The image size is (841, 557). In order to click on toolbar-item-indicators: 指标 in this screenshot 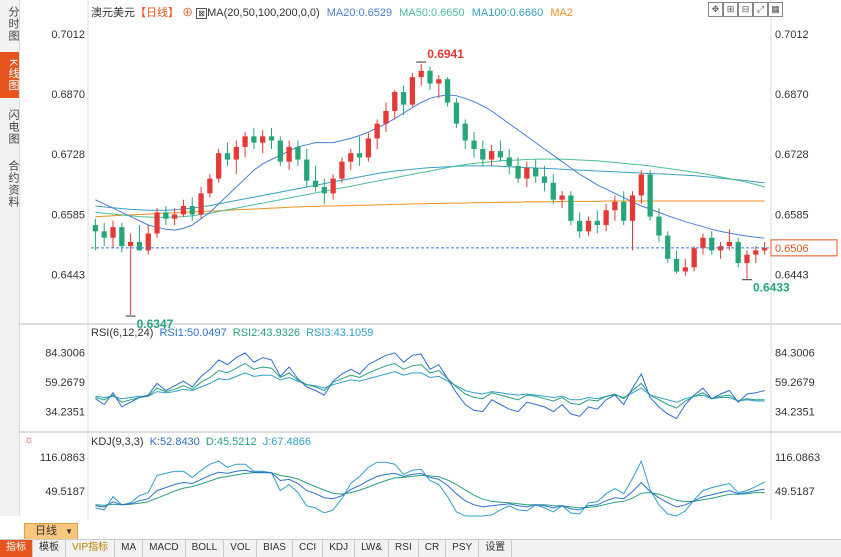, I will do `click(16, 548)`.